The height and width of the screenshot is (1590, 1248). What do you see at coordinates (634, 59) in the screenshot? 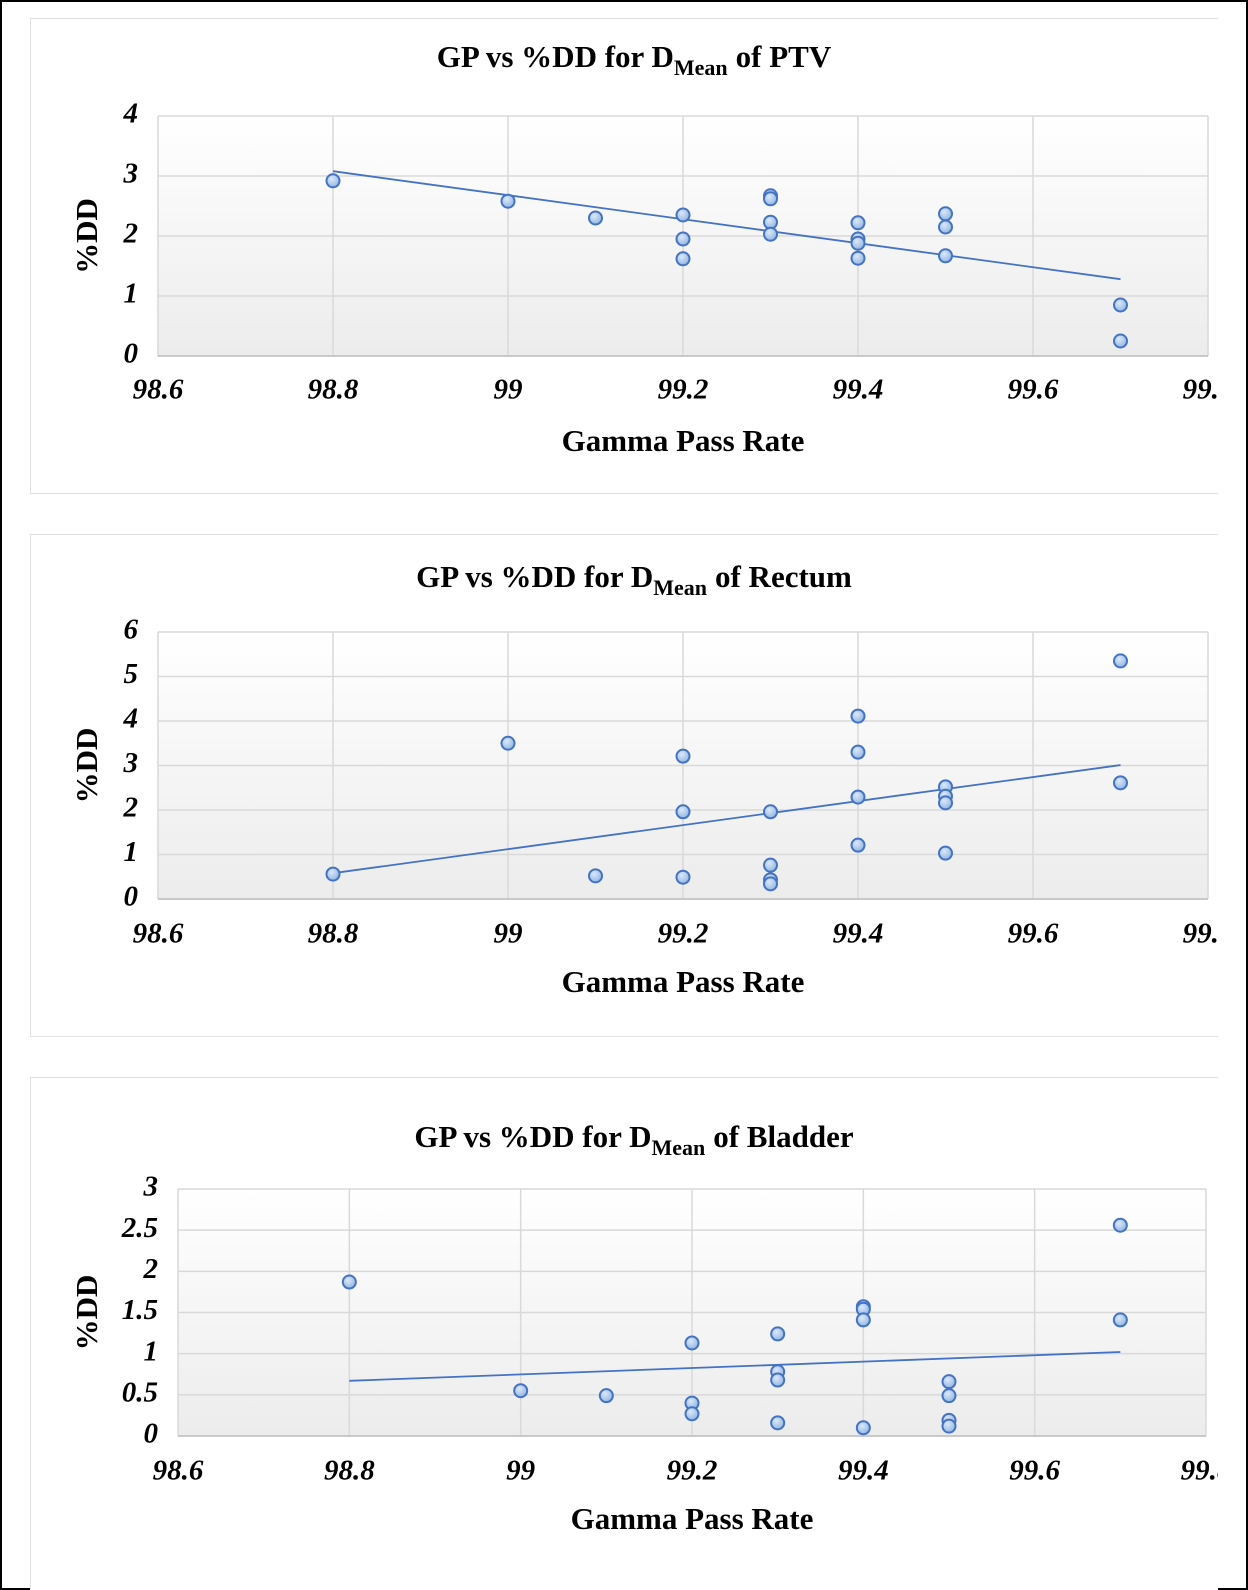
I see `chart-title: GP vs %DD for DMean of PTV` at bounding box center [634, 59].